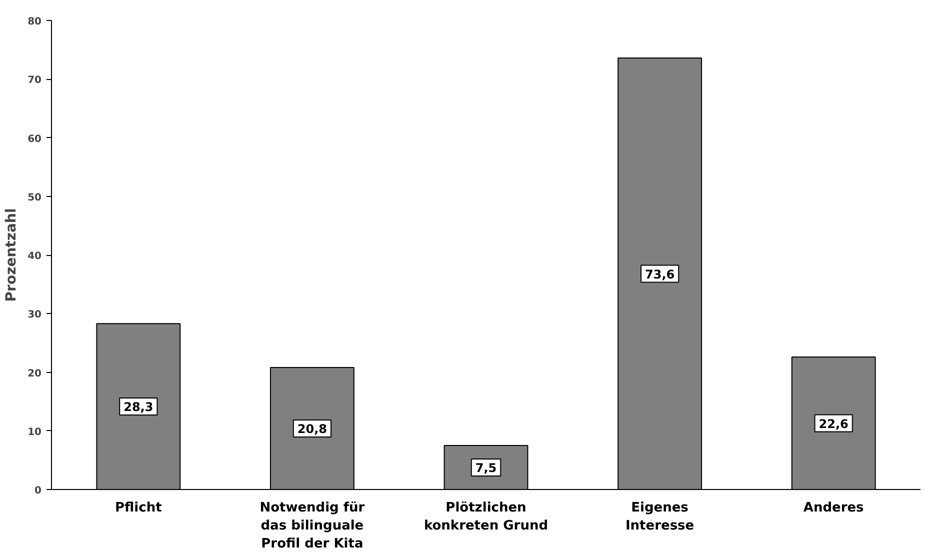 The height and width of the screenshot is (554, 930). I want to click on data-label: 7,5, so click(486, 468).